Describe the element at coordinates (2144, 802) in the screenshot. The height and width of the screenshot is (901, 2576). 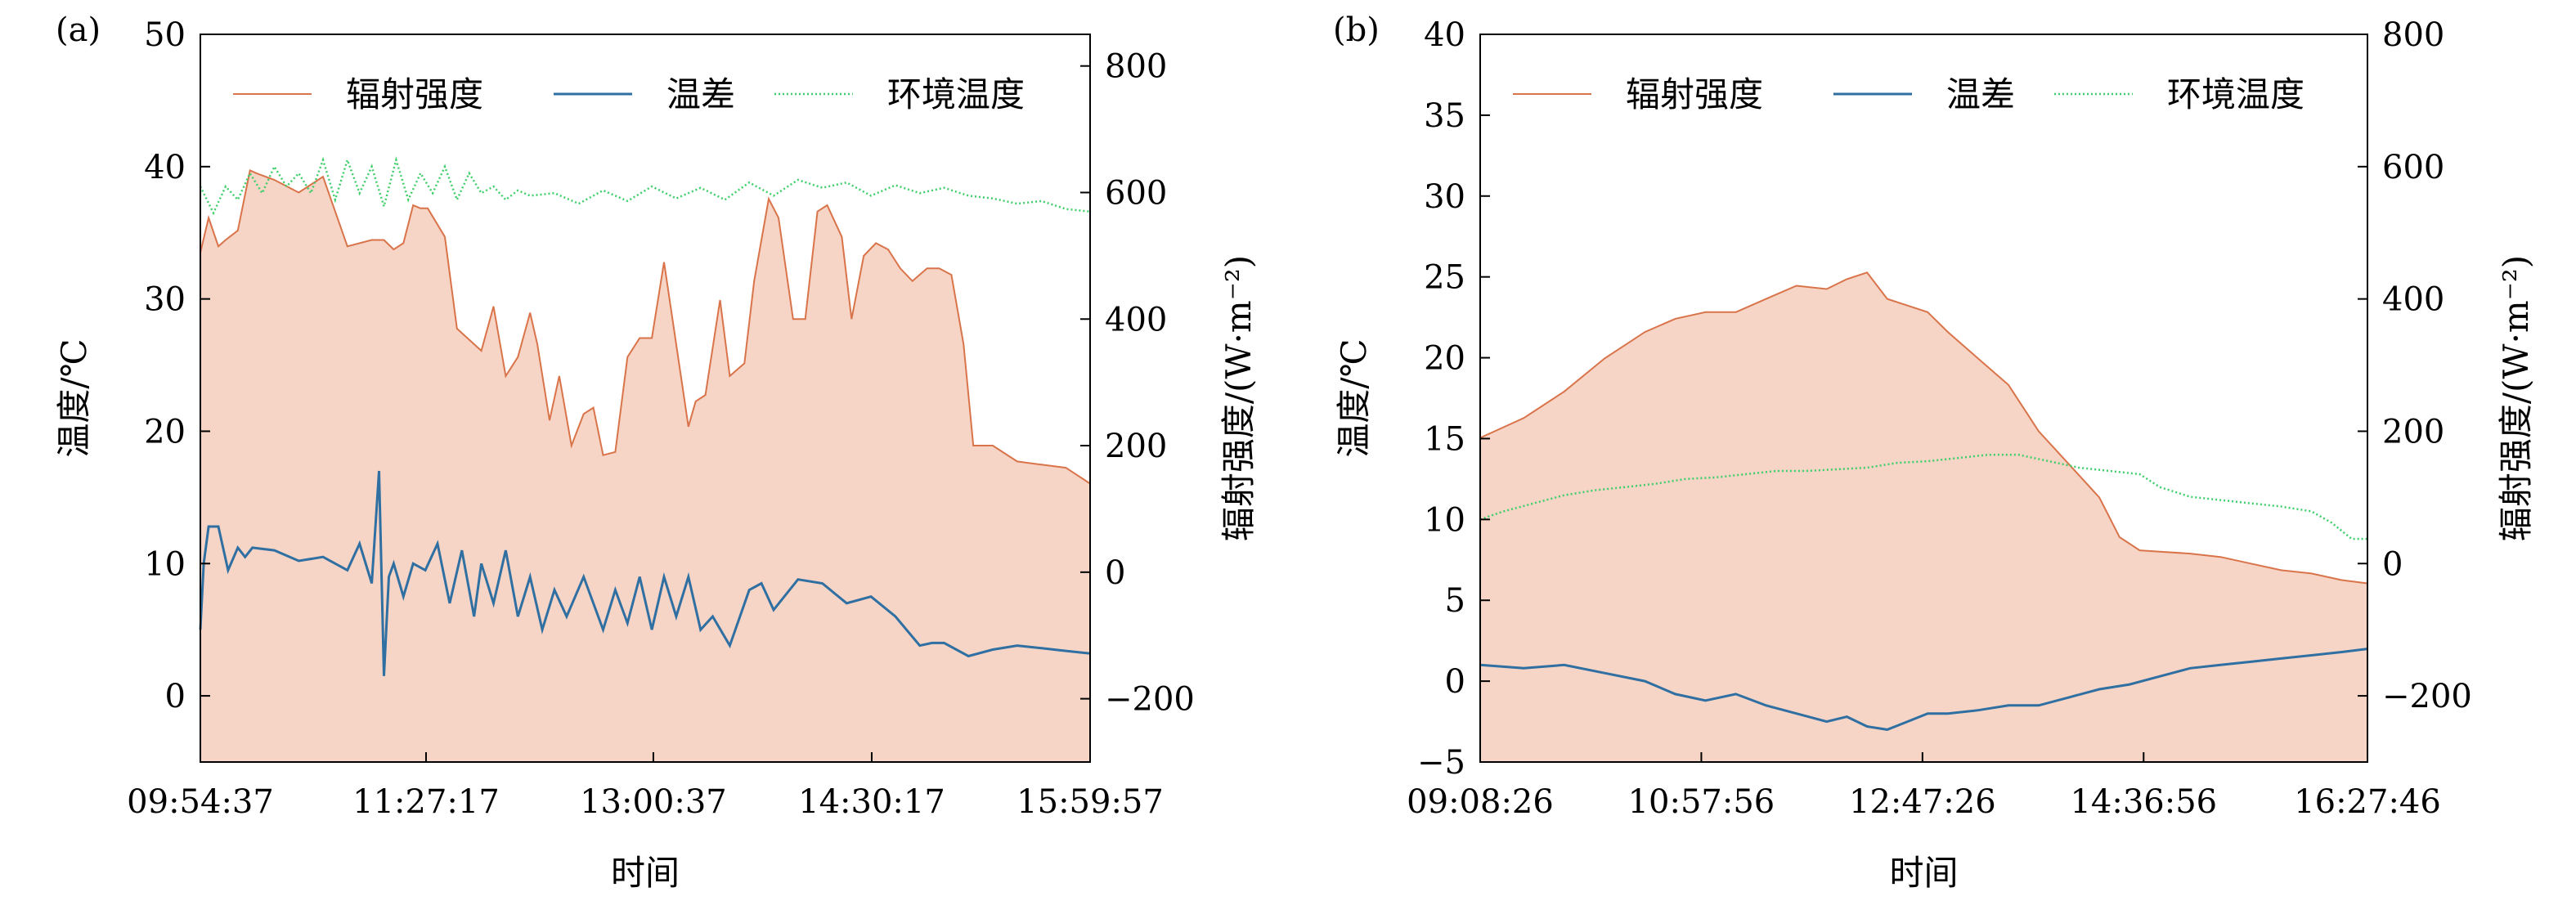
I see `x-tick-label: 14:36:56` at that location.